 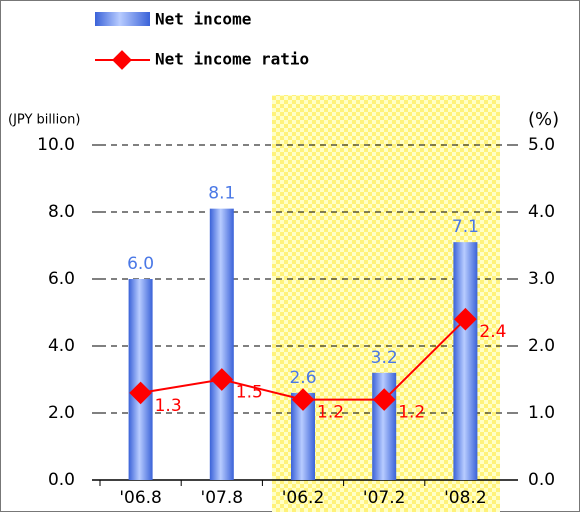 I want to click on ratio-label: 1.3, so click(x=168, y=406).